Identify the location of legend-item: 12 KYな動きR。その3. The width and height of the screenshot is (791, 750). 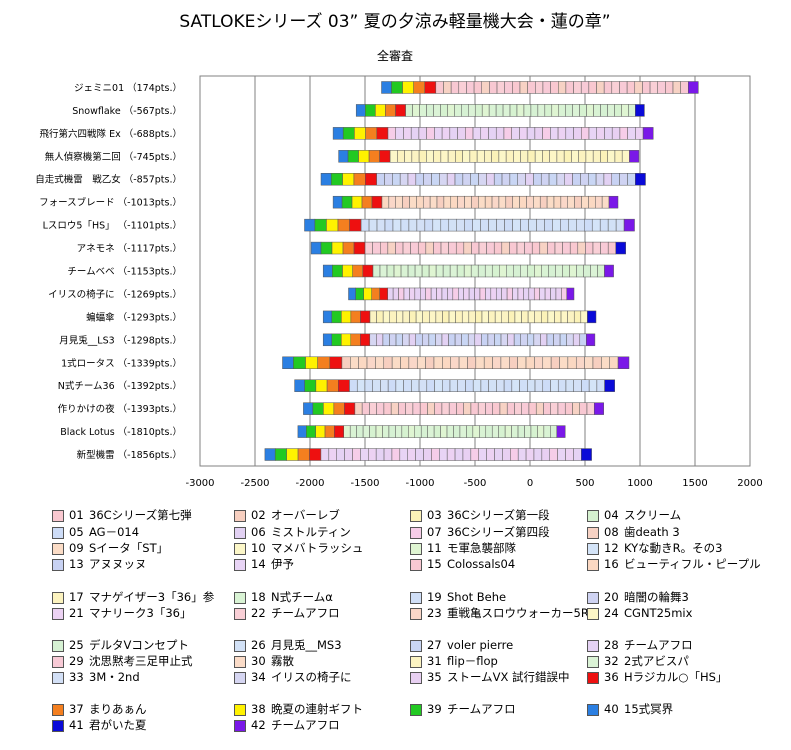
(680, 548).